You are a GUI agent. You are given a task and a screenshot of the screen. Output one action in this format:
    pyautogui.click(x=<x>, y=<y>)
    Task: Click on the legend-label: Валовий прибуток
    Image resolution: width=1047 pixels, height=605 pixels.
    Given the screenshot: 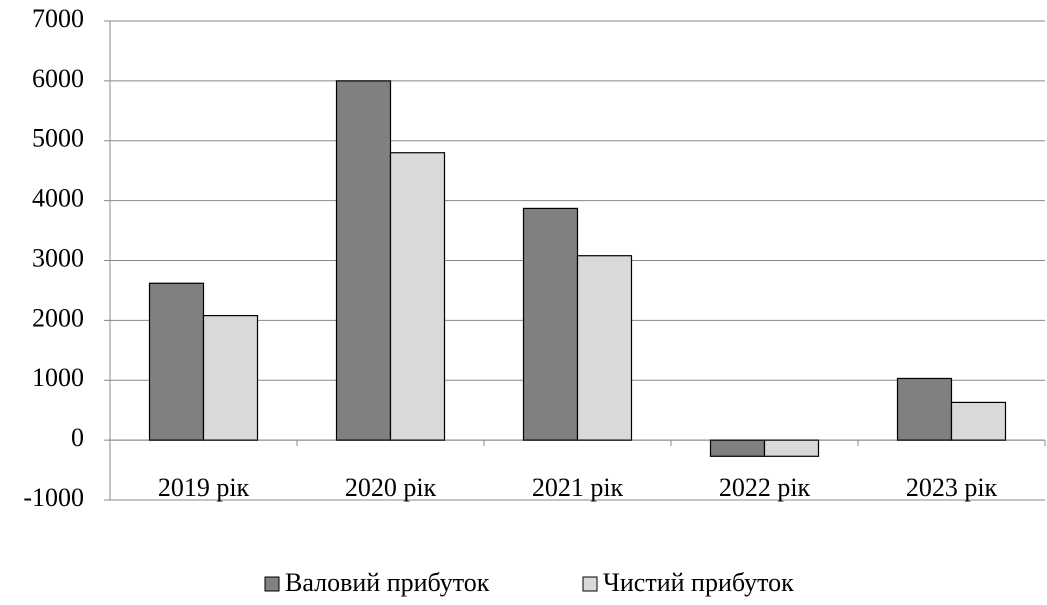 What is the action you would take?
    pyautogui.click(x=387, y=582)
    